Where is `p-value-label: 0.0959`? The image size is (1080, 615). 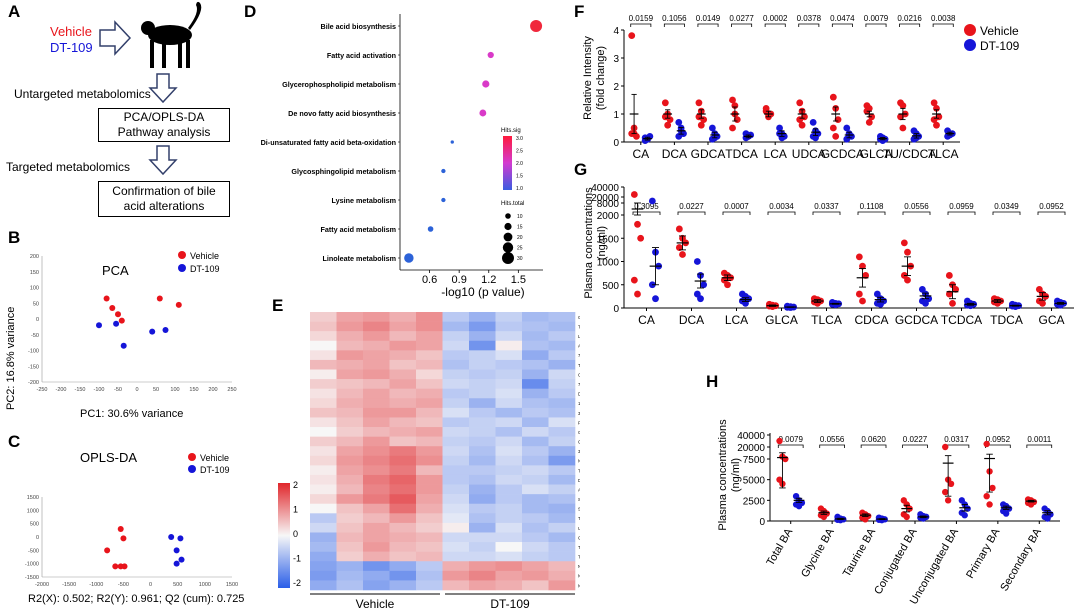 p-value-label: 0.0959 is located at coordinates (961, 206).